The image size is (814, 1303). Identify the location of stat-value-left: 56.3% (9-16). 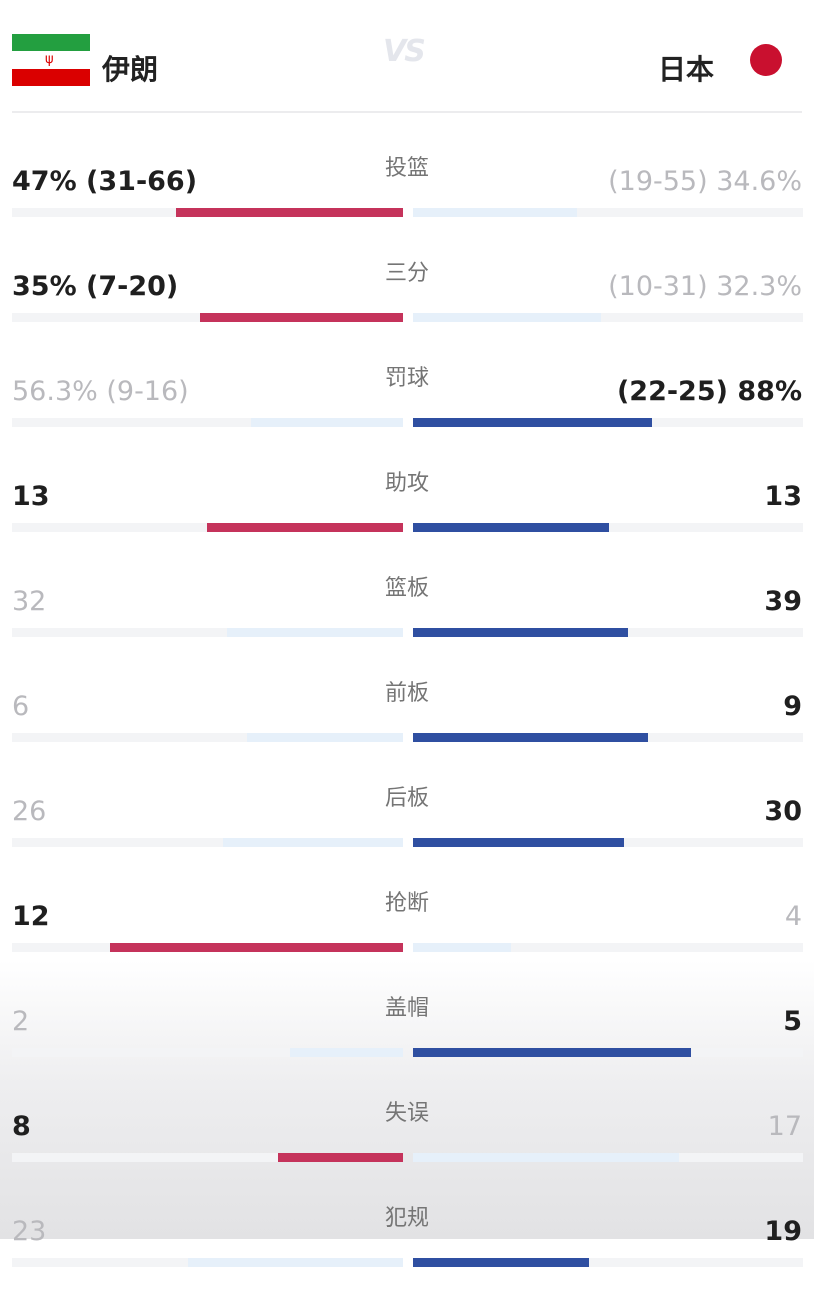
(100, 391).